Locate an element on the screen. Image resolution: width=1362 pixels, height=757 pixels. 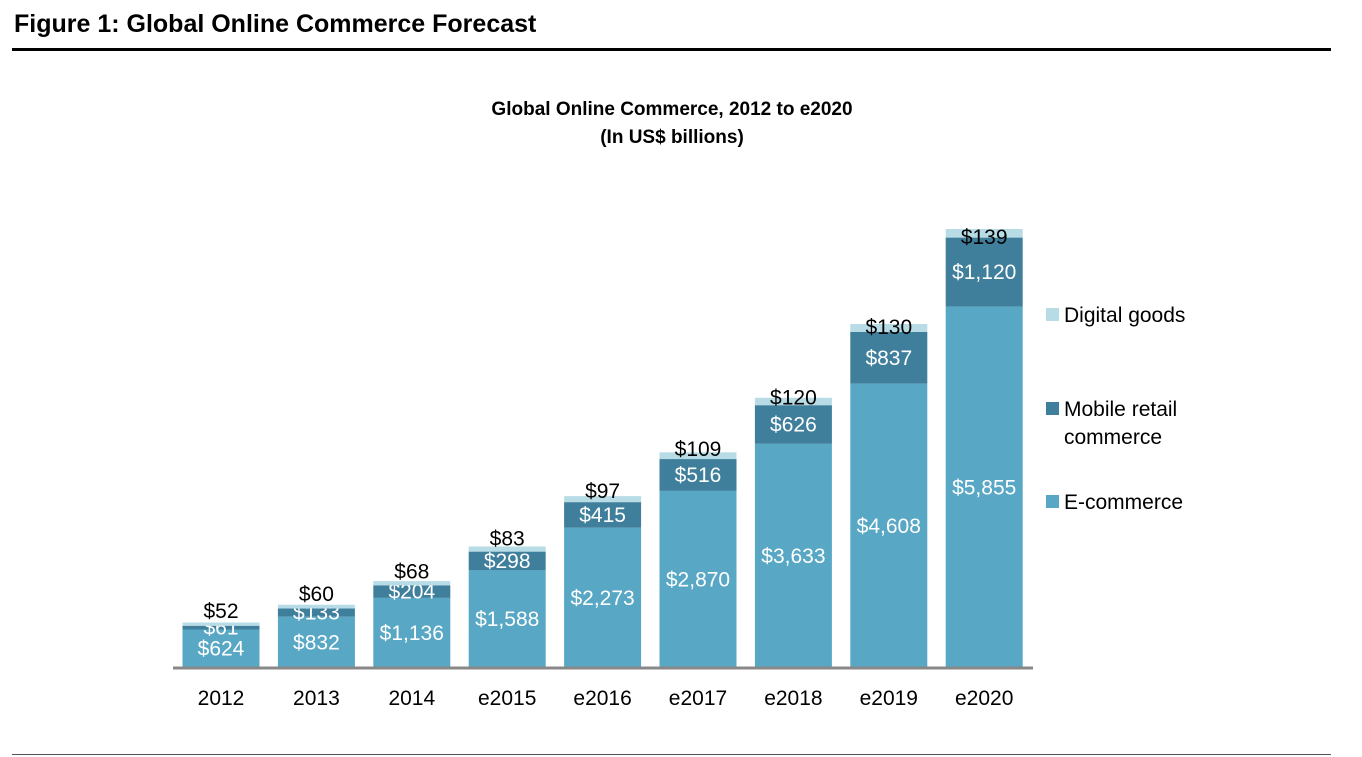
data-label: $120 is located at coordinates (793, 397).